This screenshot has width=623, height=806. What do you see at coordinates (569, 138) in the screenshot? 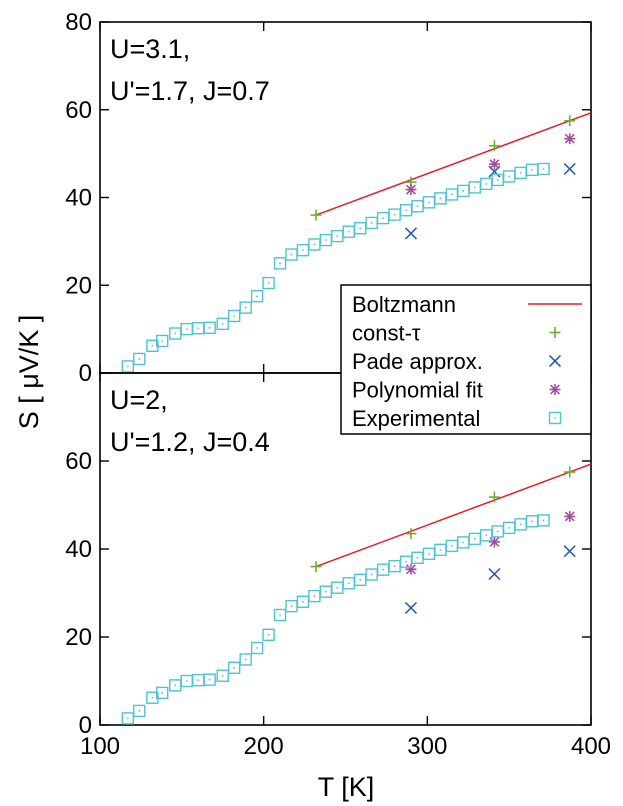
I see `top-asterisk-point-d2` at bounding box center [569, 138].